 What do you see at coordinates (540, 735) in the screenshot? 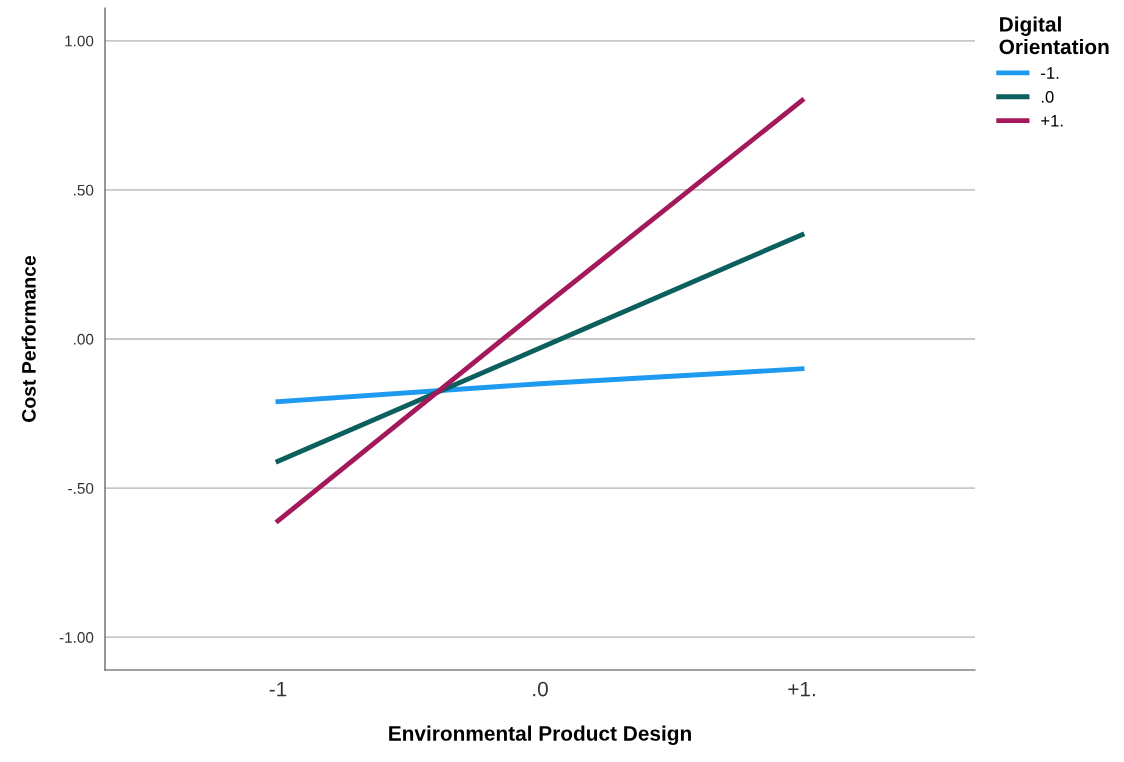
I see `x-axis-title: Environmental Product Design` at bounding box center [540, 735].